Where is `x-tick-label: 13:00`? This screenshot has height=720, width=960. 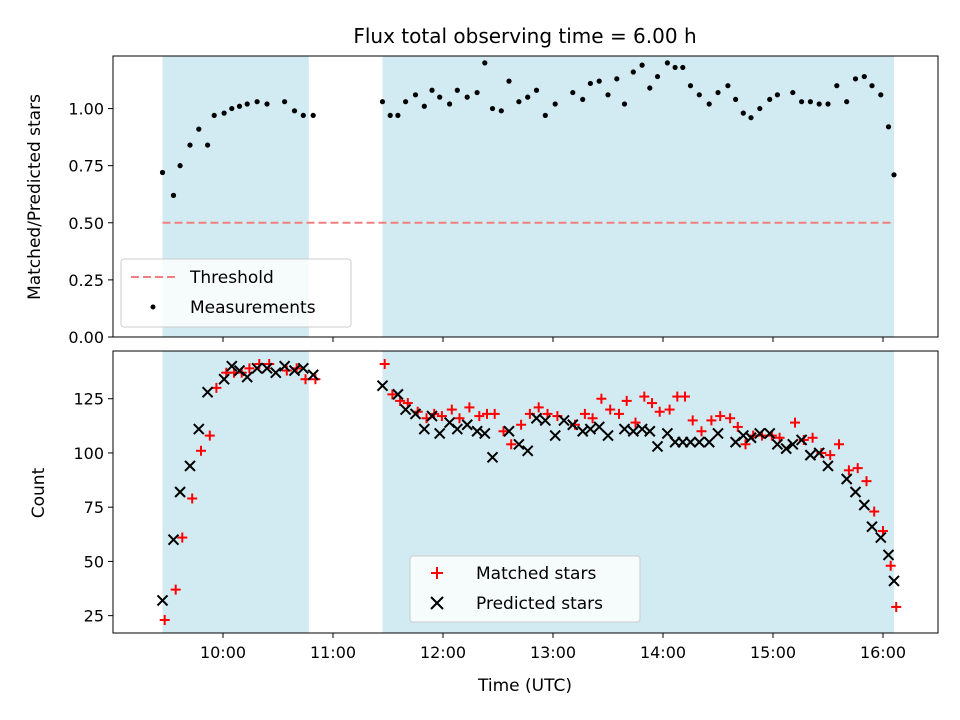 x-tick-label: 13:00 is located at coordinates (553, 652).